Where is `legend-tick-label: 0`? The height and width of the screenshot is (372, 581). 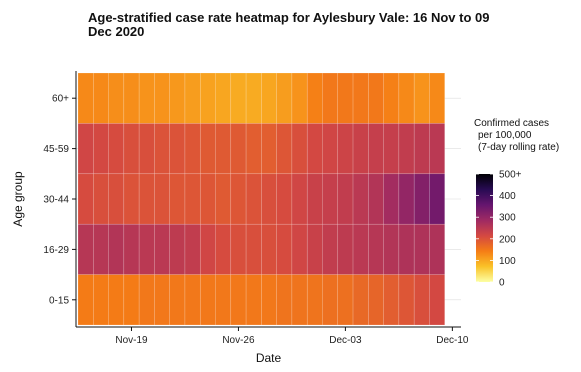 legend-tick-label: 0 is located at coordinates (502, 283).